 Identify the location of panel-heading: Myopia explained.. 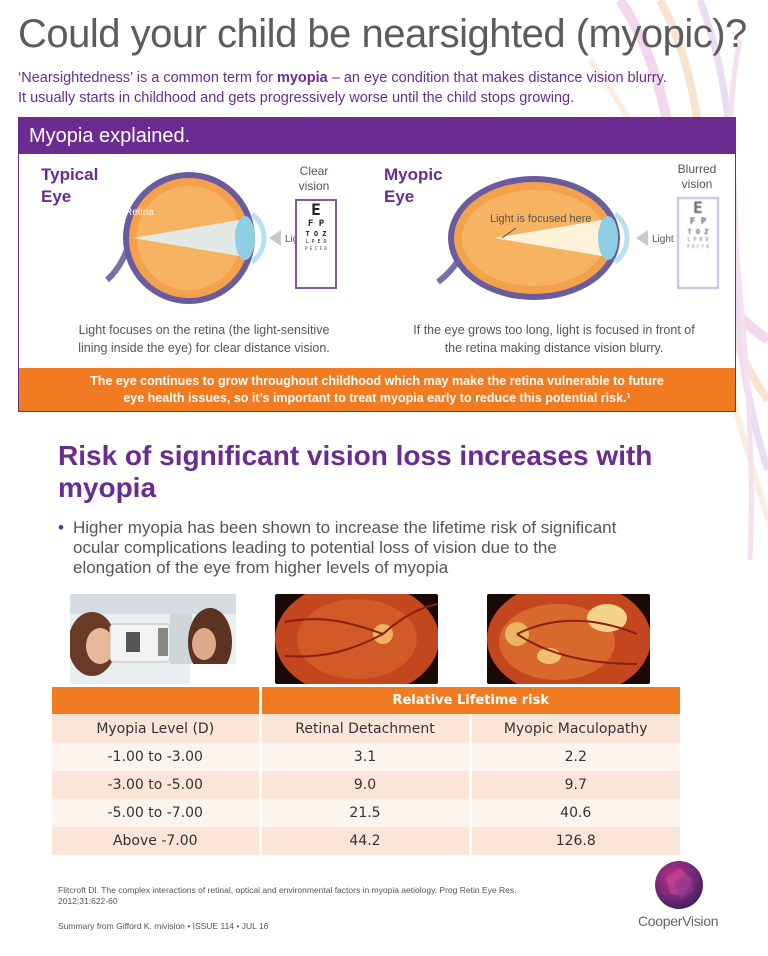
(377, 136).